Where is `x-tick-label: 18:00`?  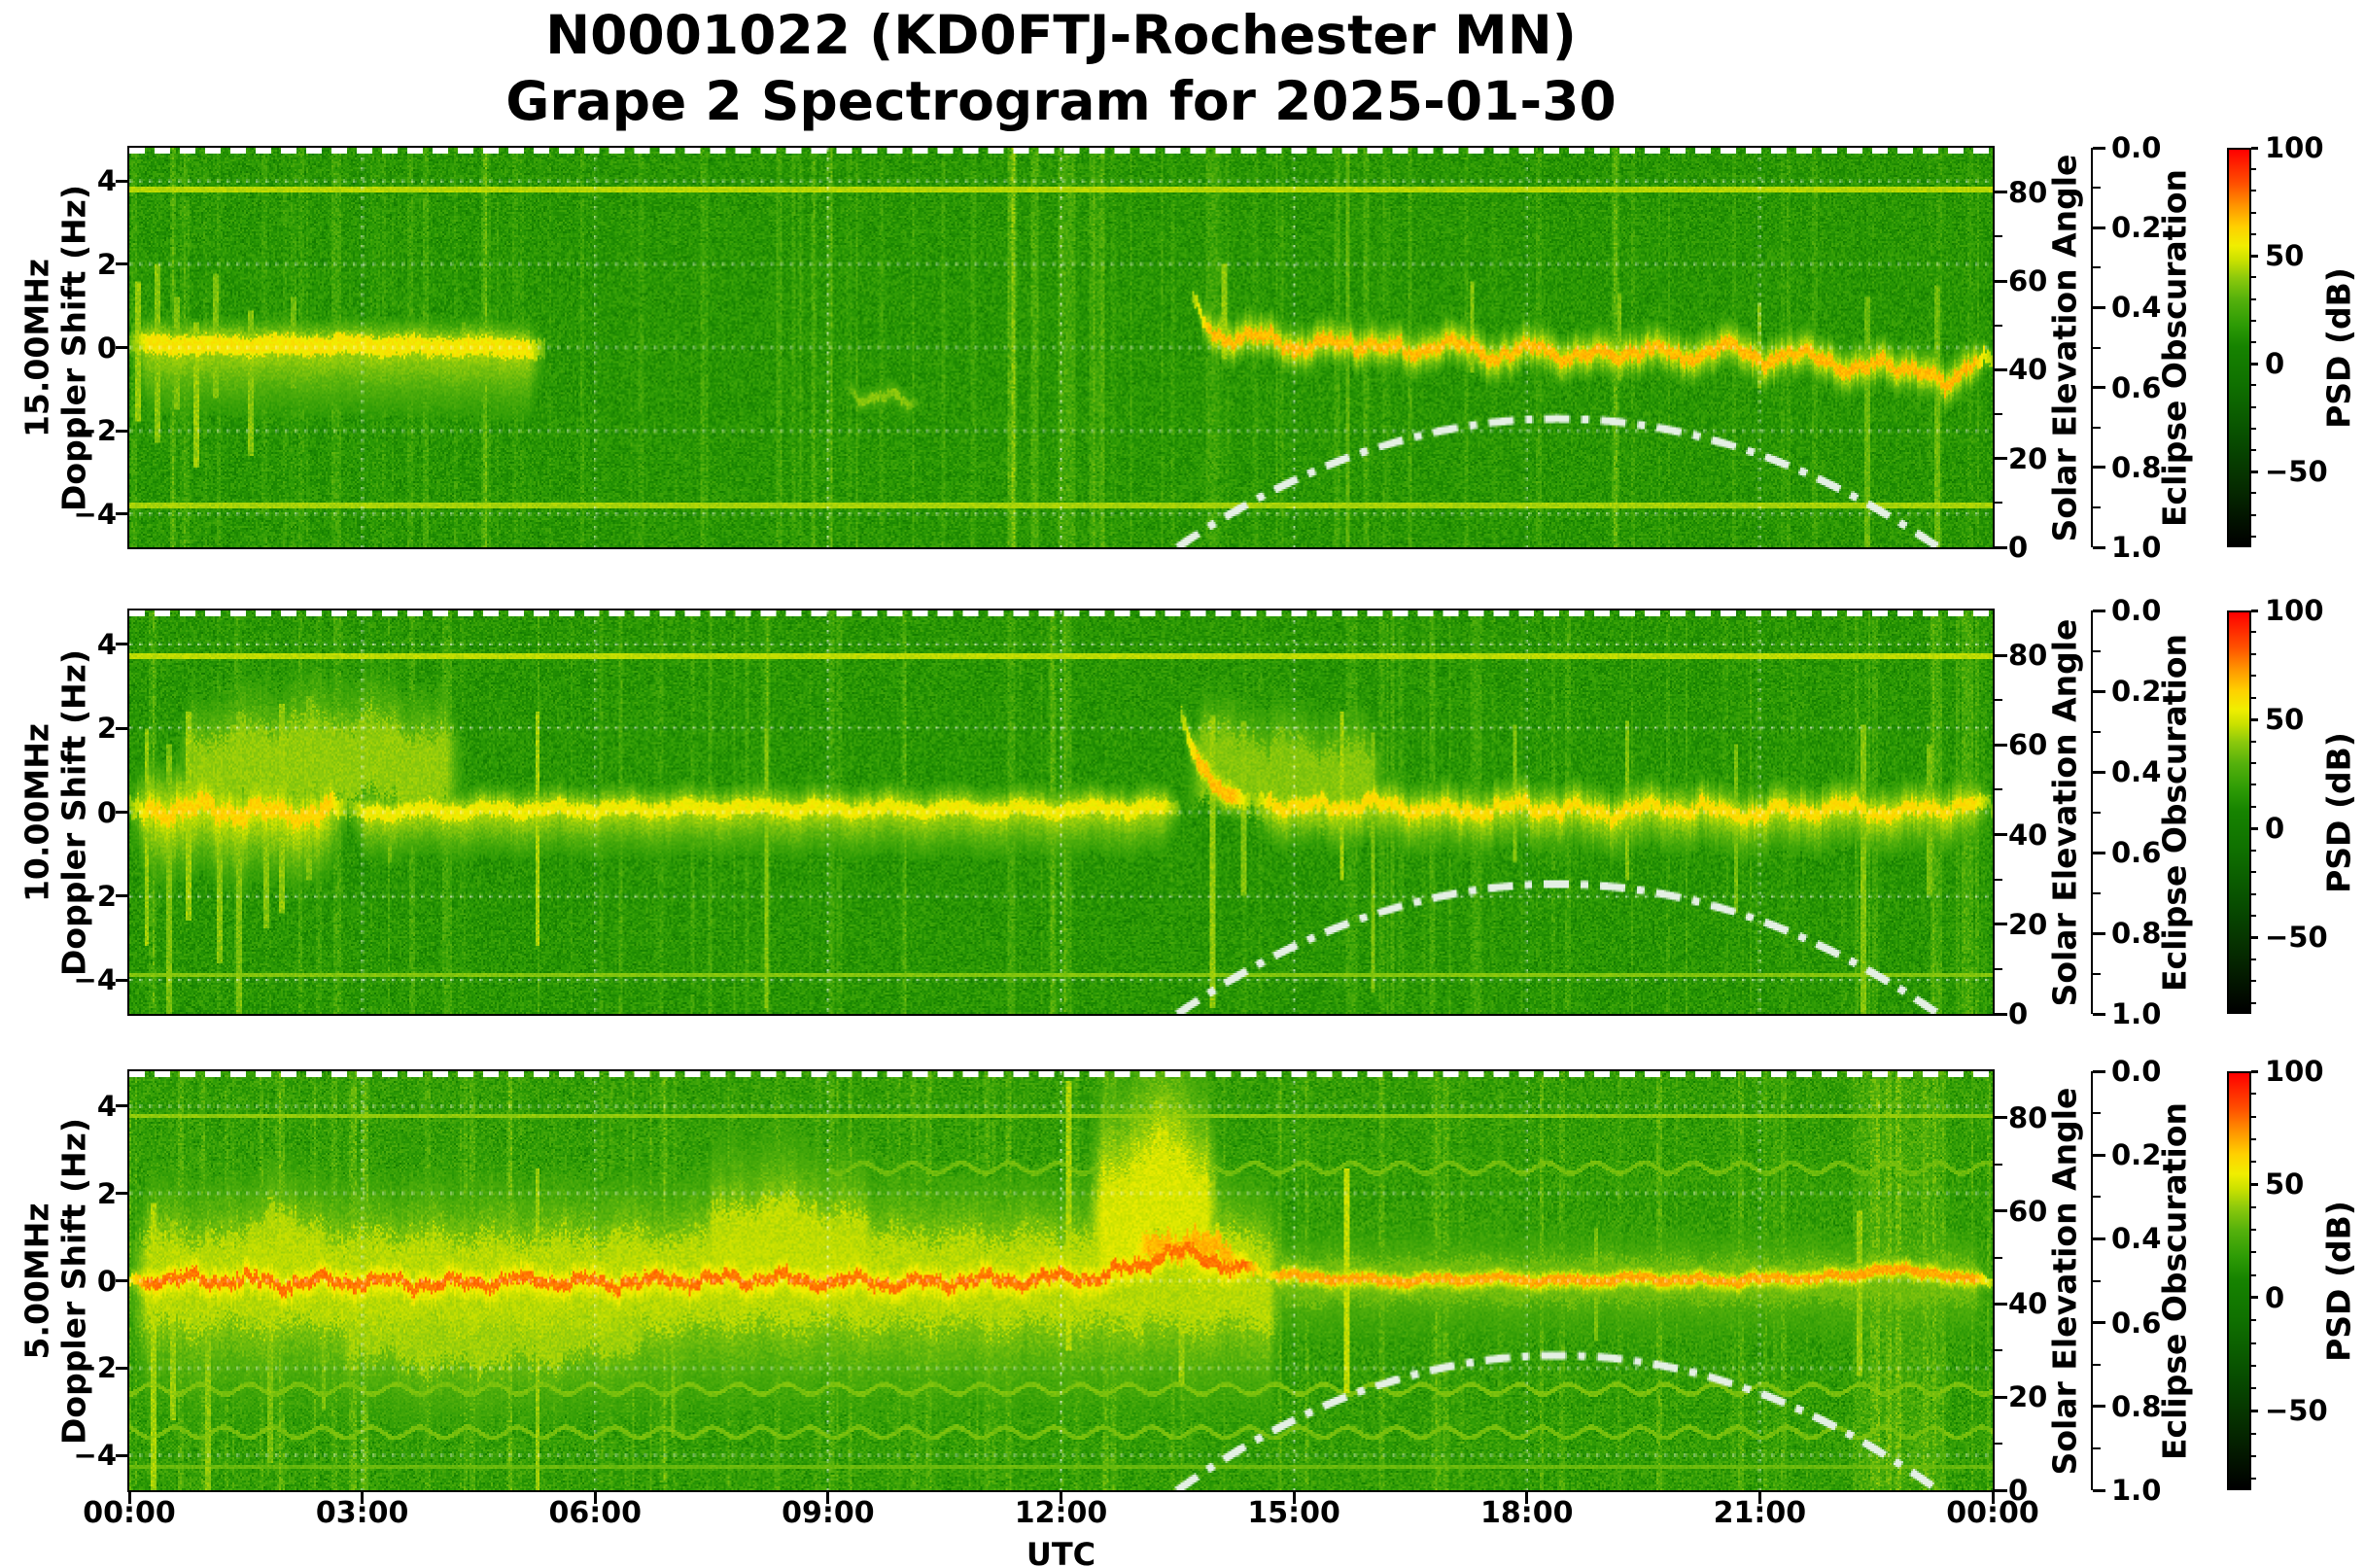
x-tick-label: 18:00 is located at coordinates (1527, 1513).